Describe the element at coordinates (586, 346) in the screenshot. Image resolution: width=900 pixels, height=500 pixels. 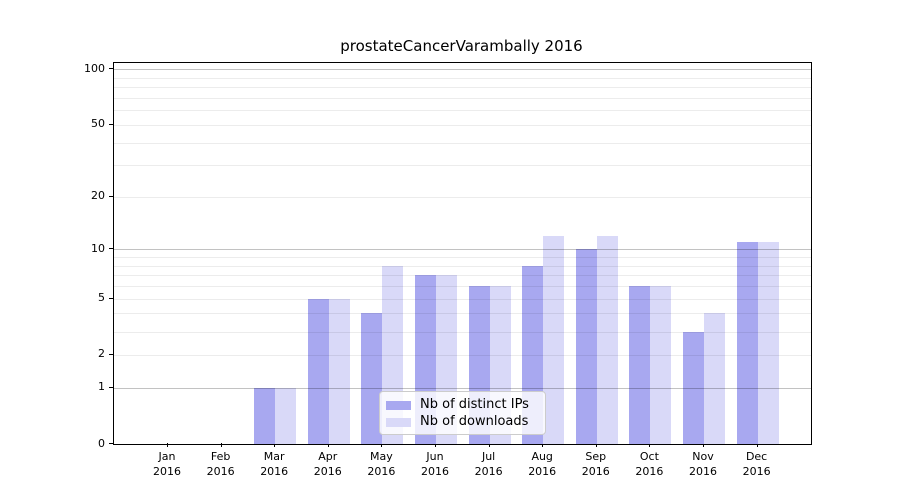
I see `bar-distinct-ips-sep` at that location.